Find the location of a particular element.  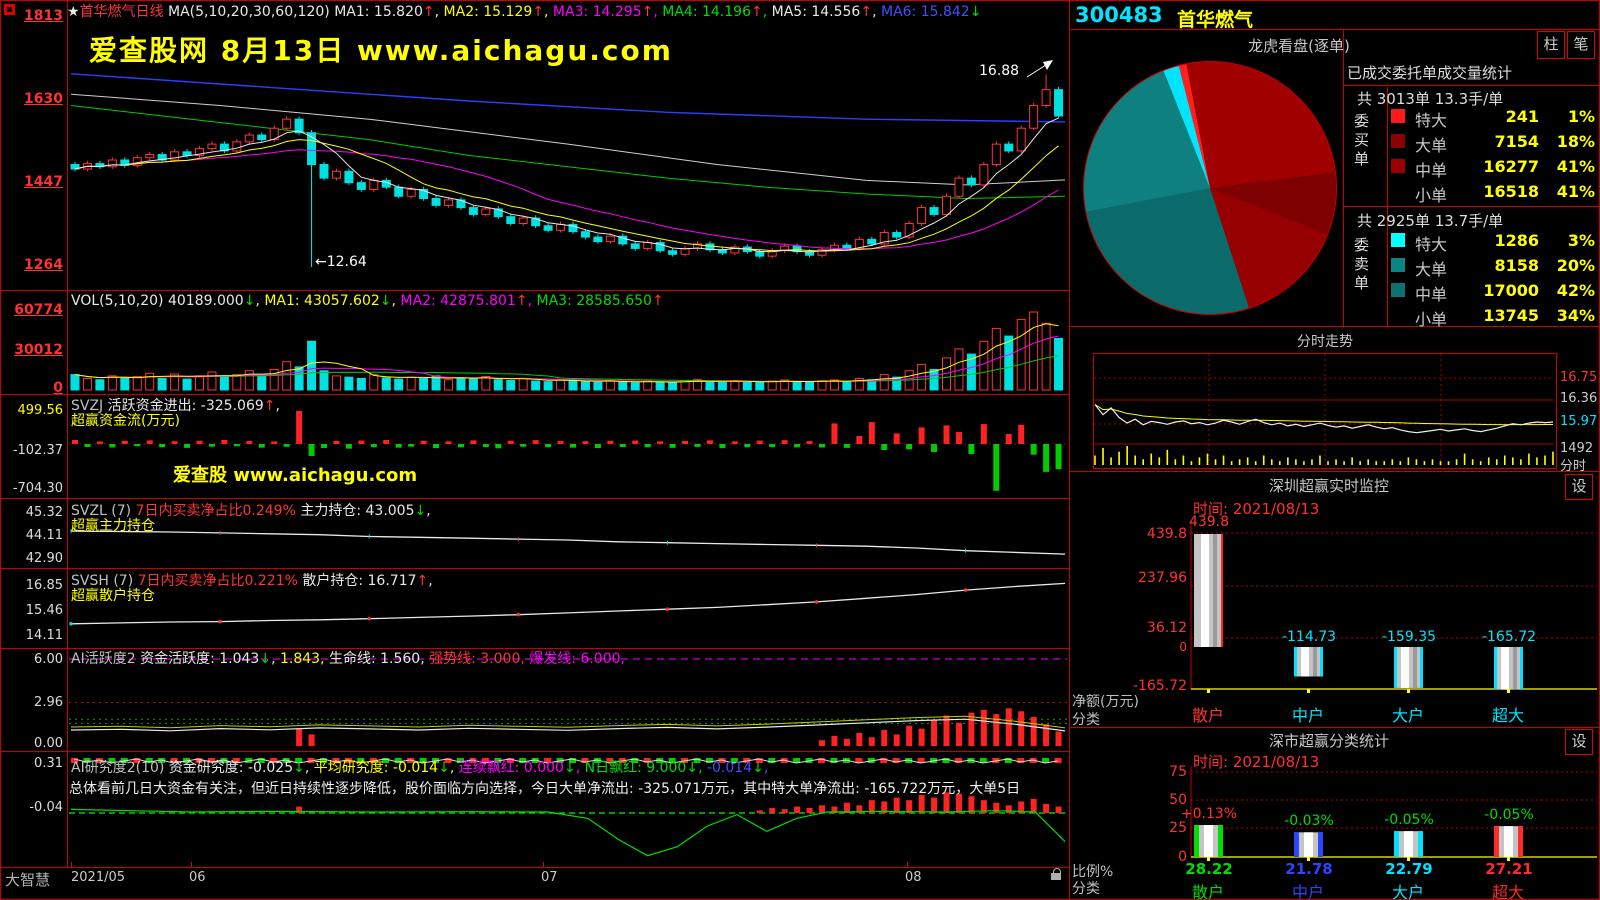

order-size-name: 大单 is located at coordinates (1431, 145).